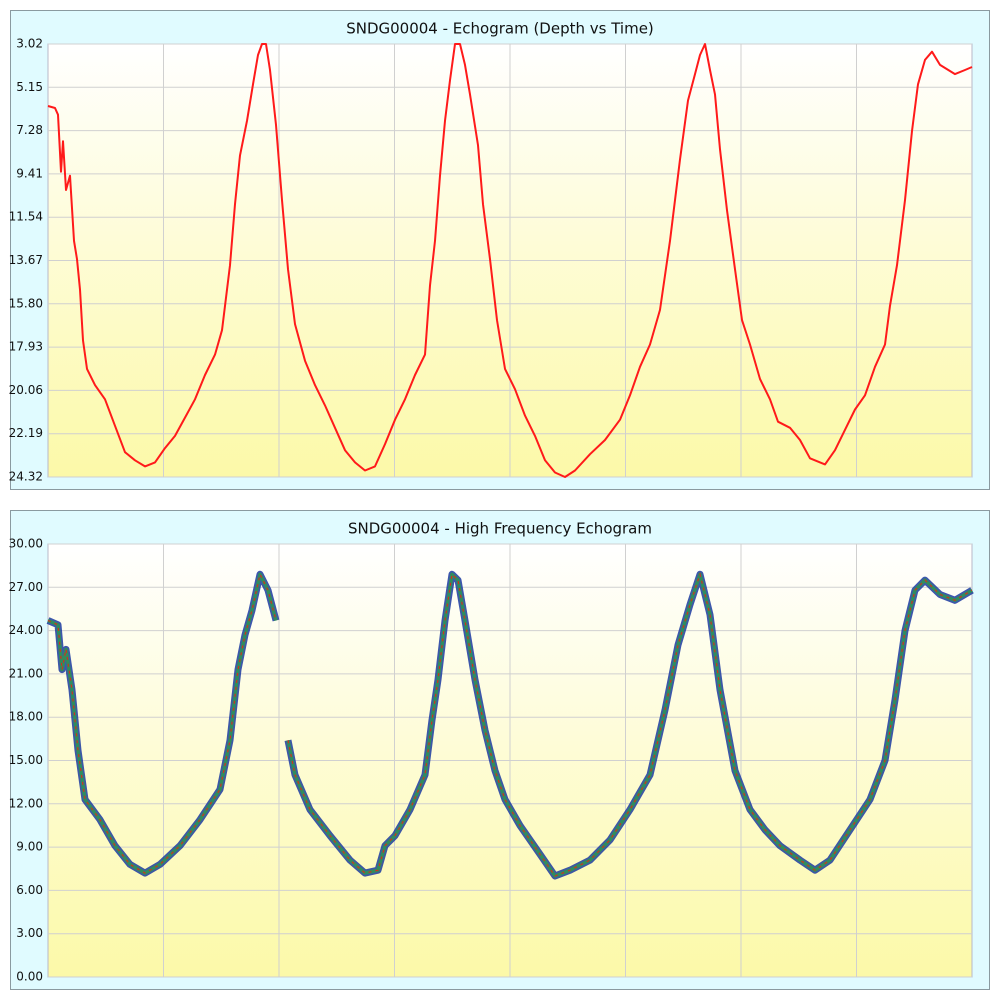 The height and width of the screenshot is (1000, 1000). Describe the element at coordinates (26, 803) in the screenshot. I see `y-tick-label: 12.00` at that location.